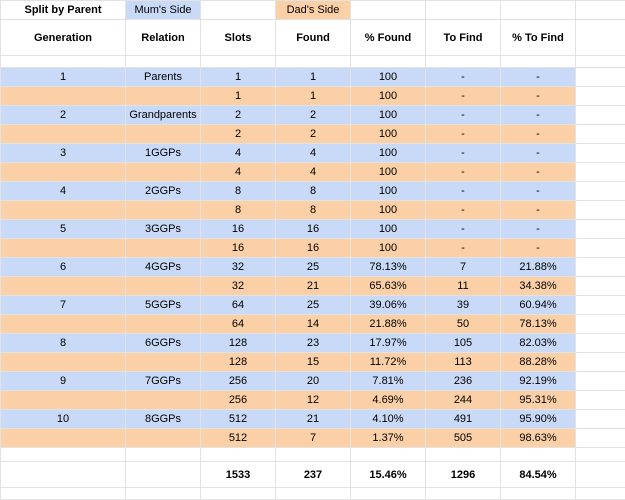  What do you see at coordinates (63, 343) in the screenshot?
I see `generation-cell: 8` at bounding box center [63, 343].